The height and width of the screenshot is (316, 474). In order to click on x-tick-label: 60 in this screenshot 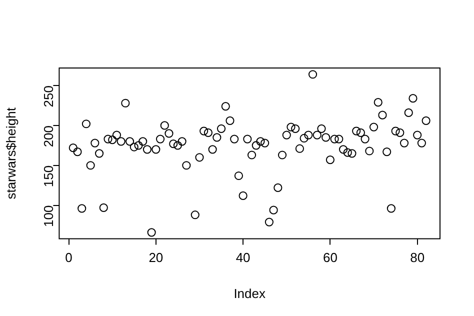, I will do `click(330, 258)`.